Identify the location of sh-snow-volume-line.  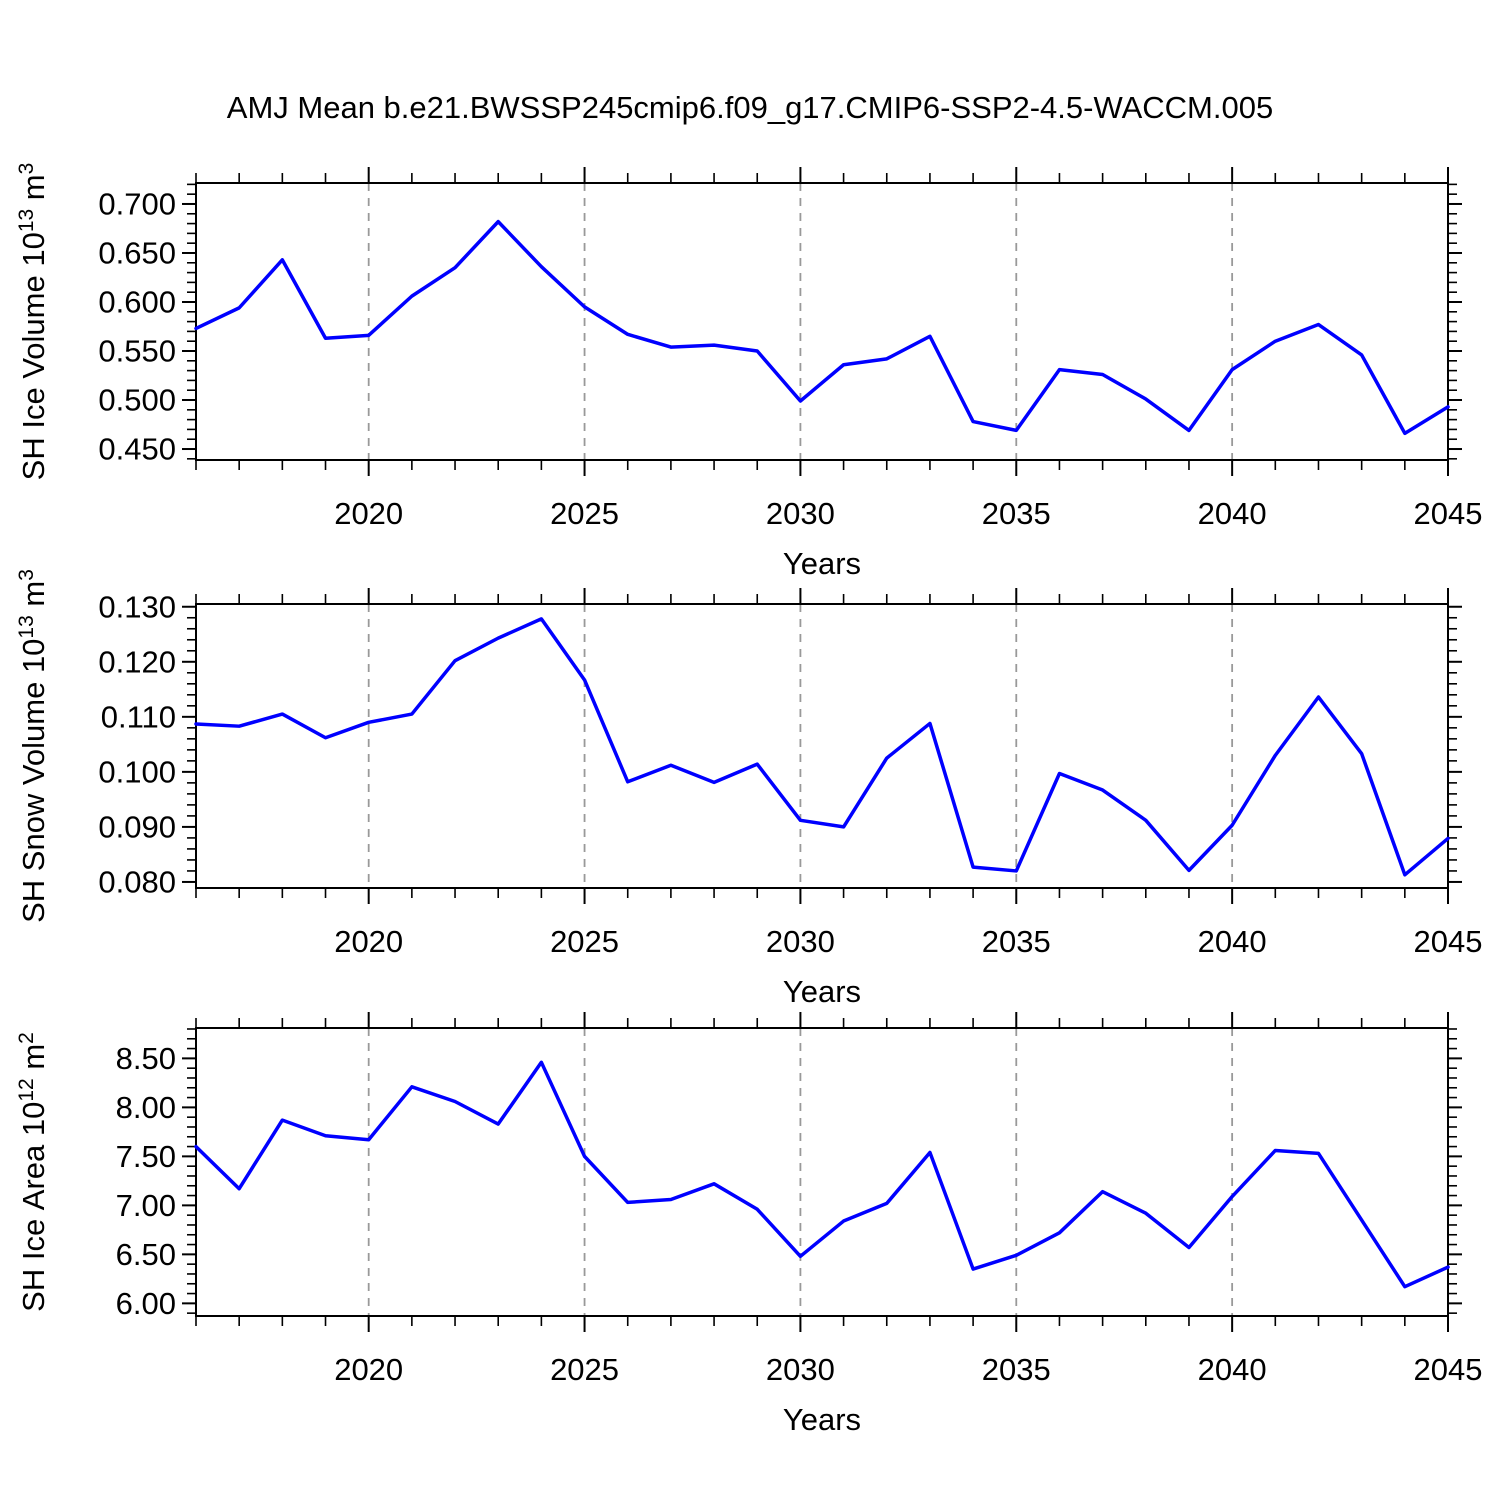
(822, 747).